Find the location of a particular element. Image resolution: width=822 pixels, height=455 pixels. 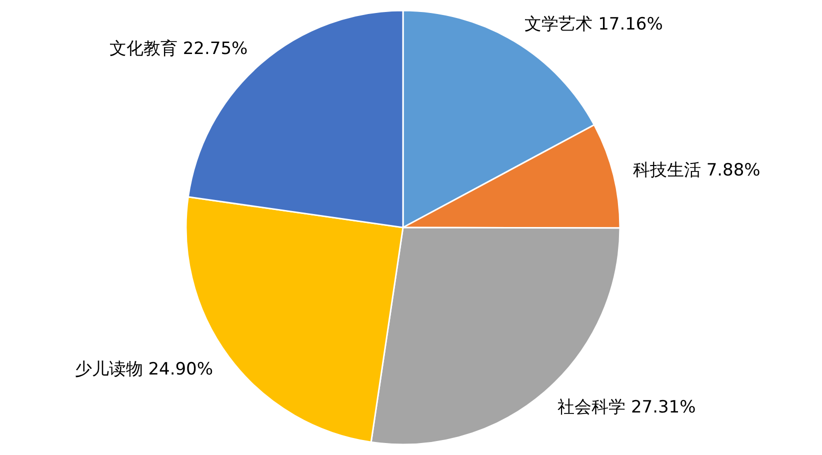

slice-label: 文化教育 22.75% is located at coordinates (178, 49).